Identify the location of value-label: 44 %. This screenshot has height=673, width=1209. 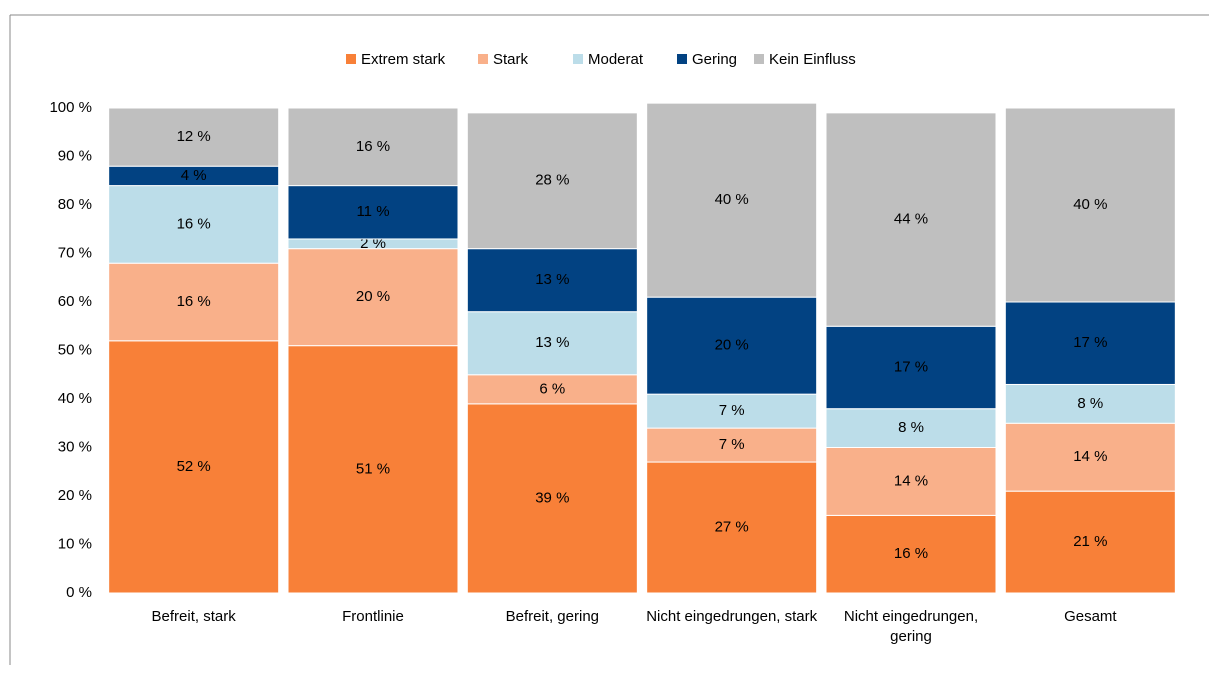
(911, 219).